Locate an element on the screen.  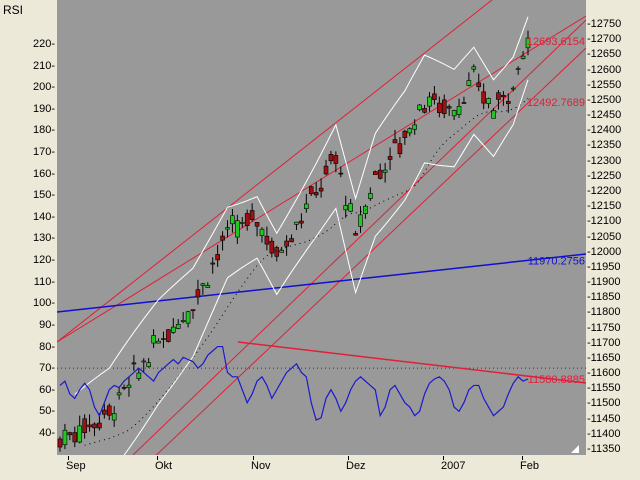
left-axis-tick: 110- is located at coordinates (44, 281).